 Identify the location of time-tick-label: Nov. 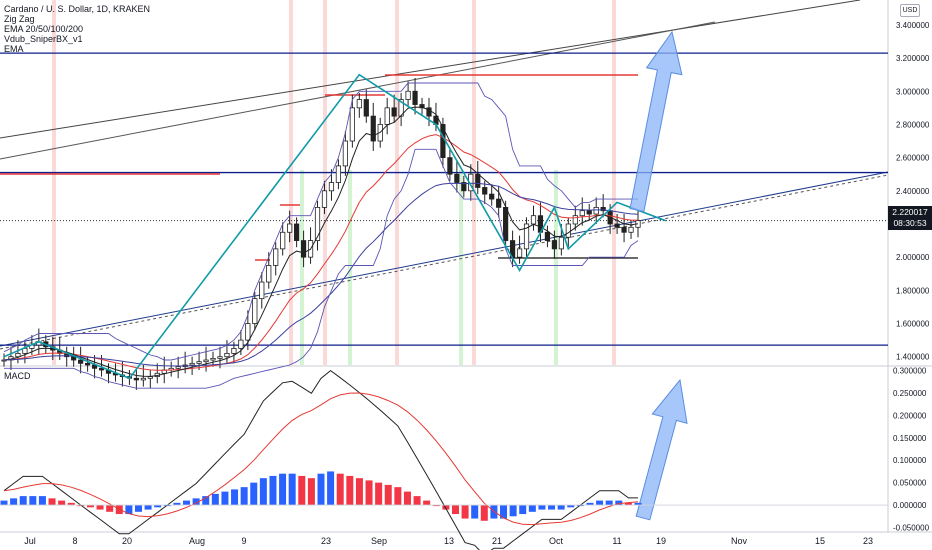
(739, 541).